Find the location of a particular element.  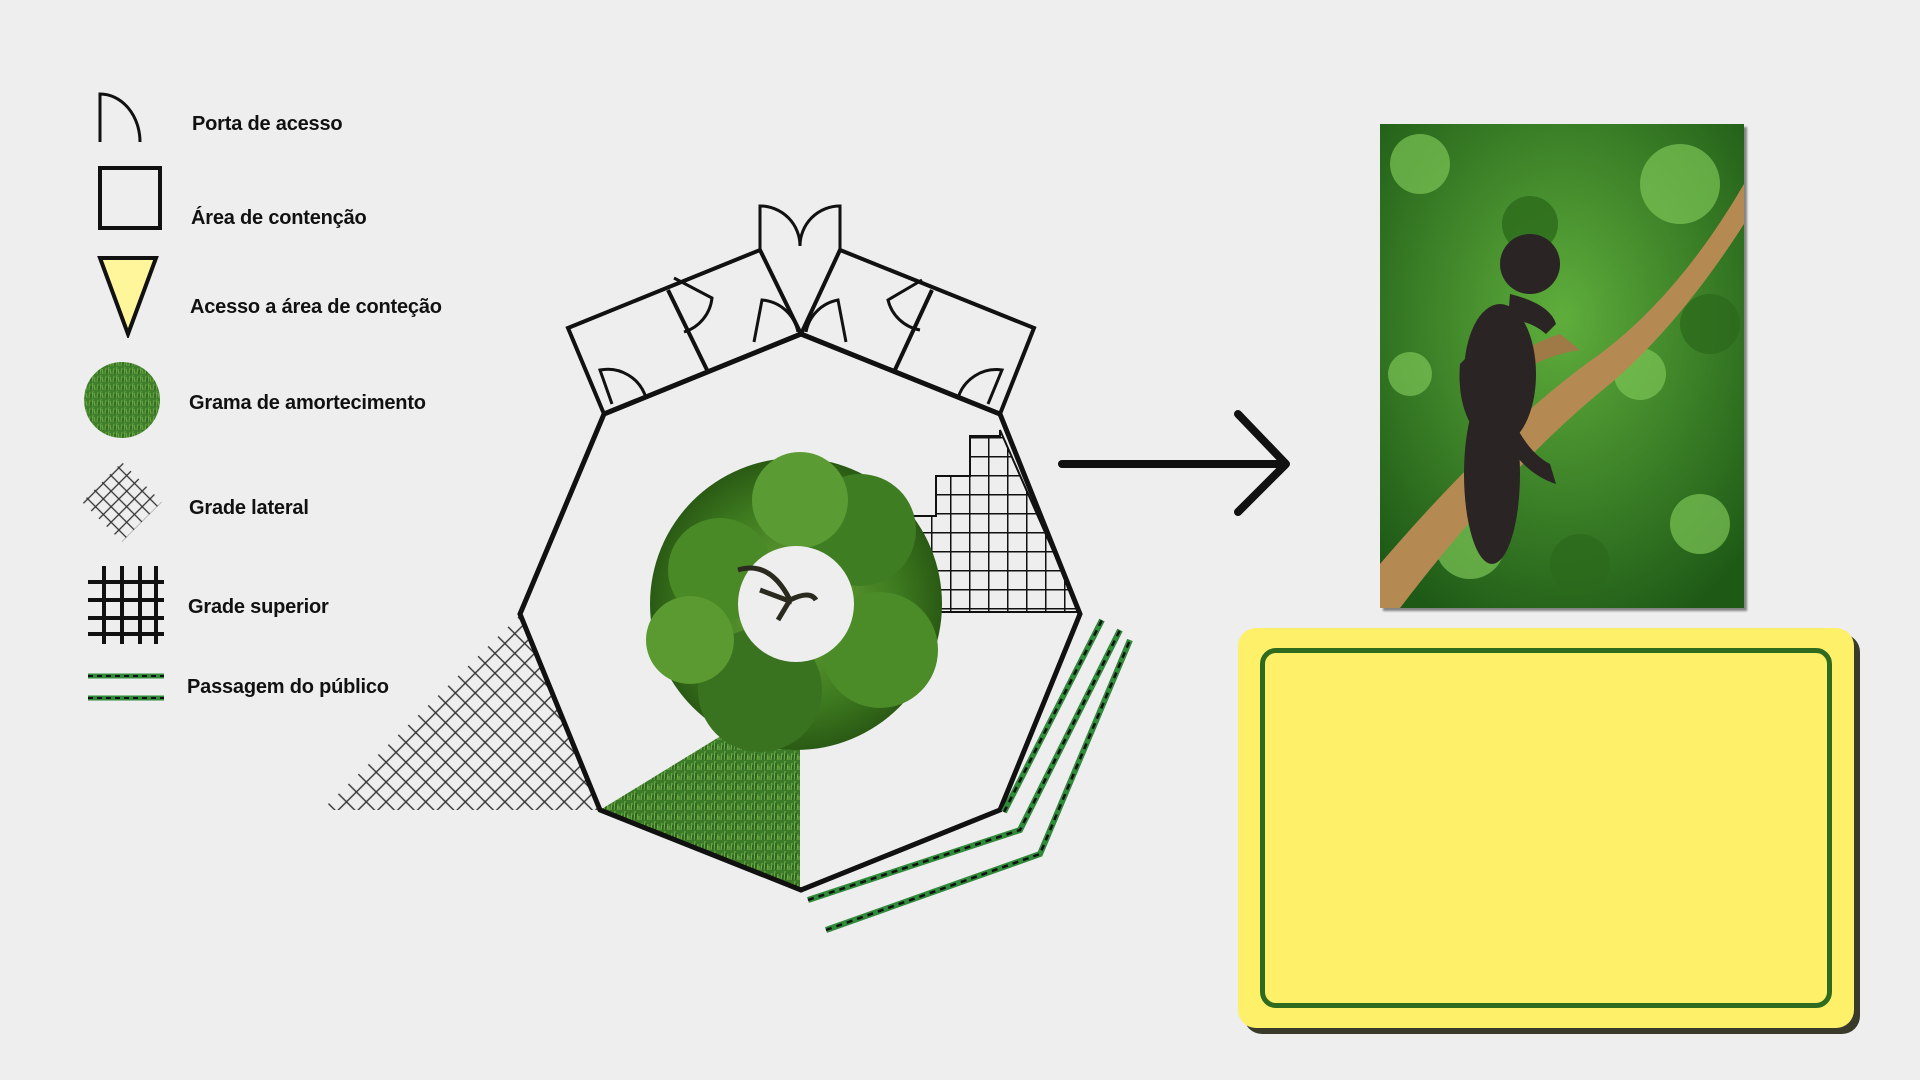

legend-label: Porta de acesso is located at coordinates (267, 124).